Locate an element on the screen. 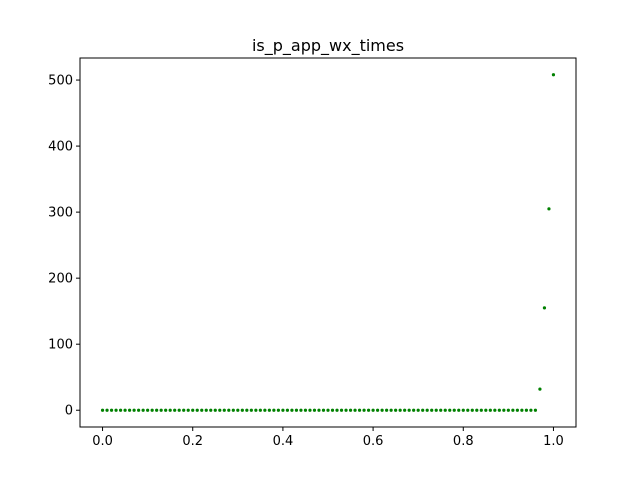 The width and height of the screenshot is (640, 480). y-tick-label: 200 is located at coordinates (60, 279).